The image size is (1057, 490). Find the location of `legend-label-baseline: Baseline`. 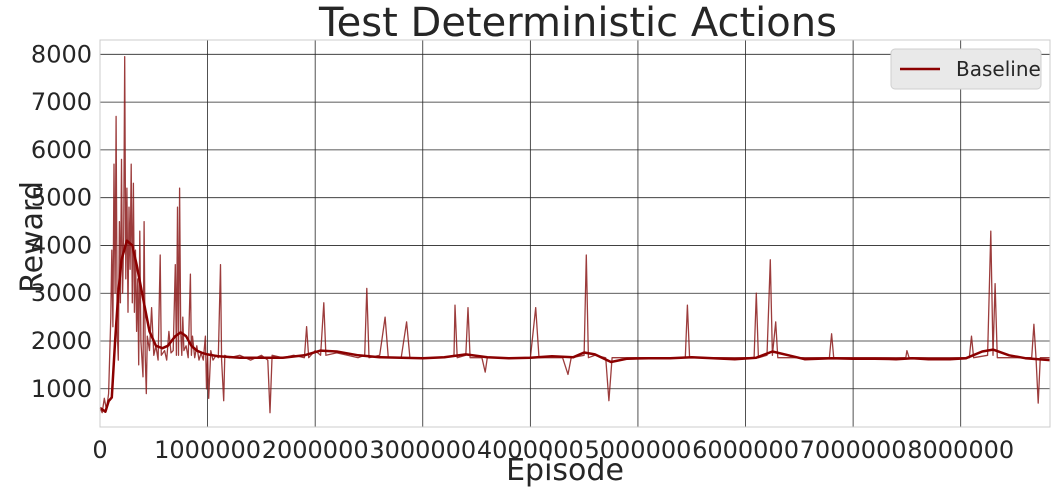

legend-label-baseline: Baseline is located at coordinates (998, 69).